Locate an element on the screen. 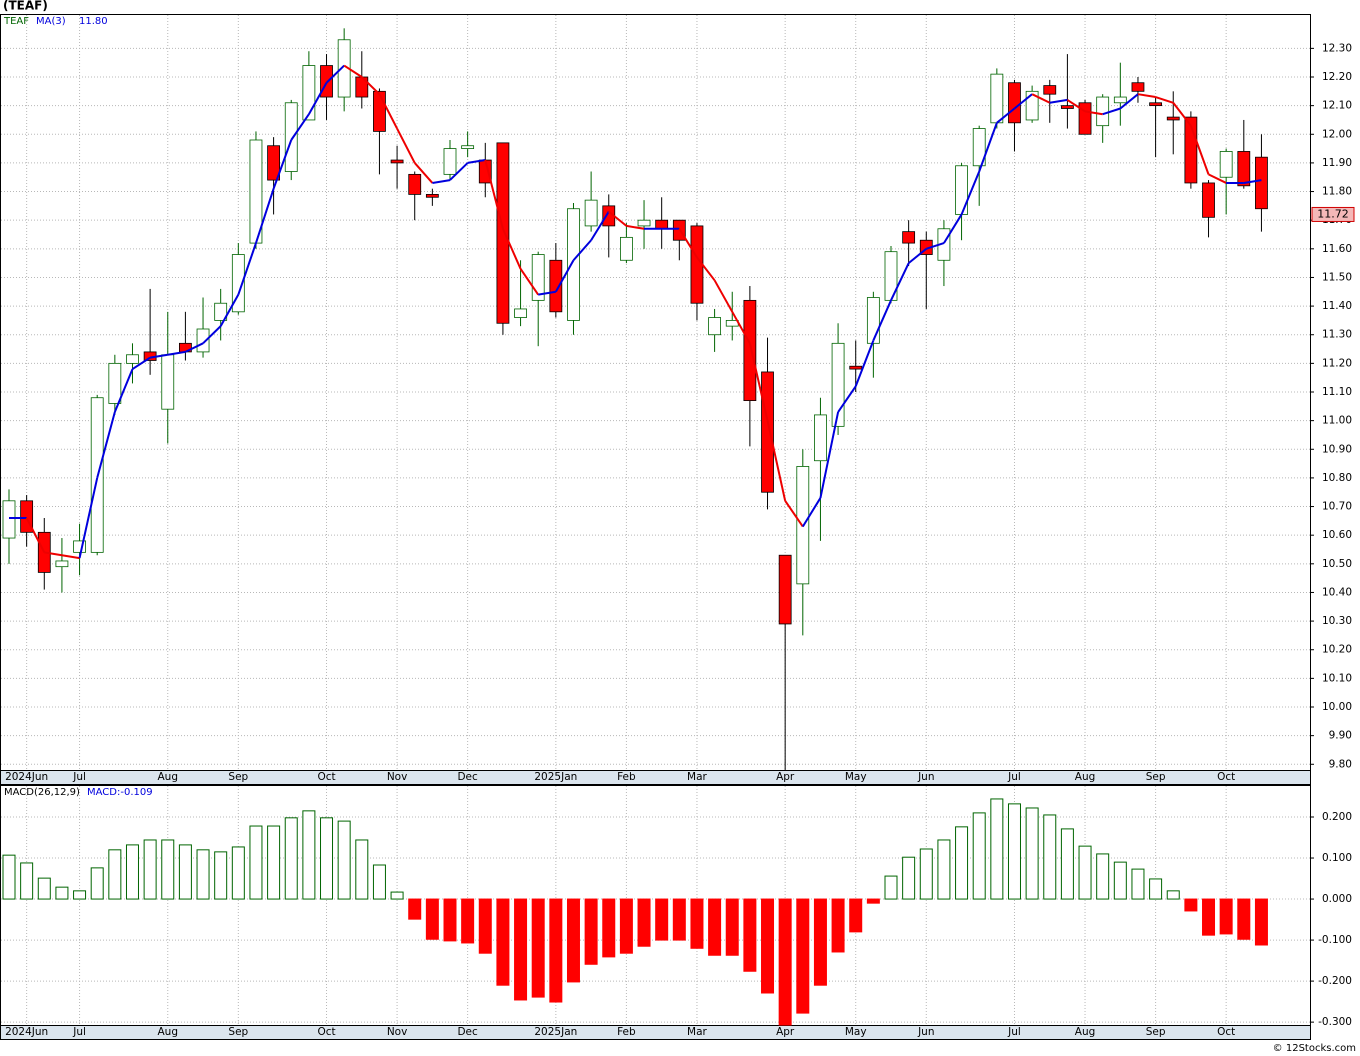 The width and height of the screenshot is (1360, 1056). y-tick-label: 11.80 is located at coordinates (1337, 192).